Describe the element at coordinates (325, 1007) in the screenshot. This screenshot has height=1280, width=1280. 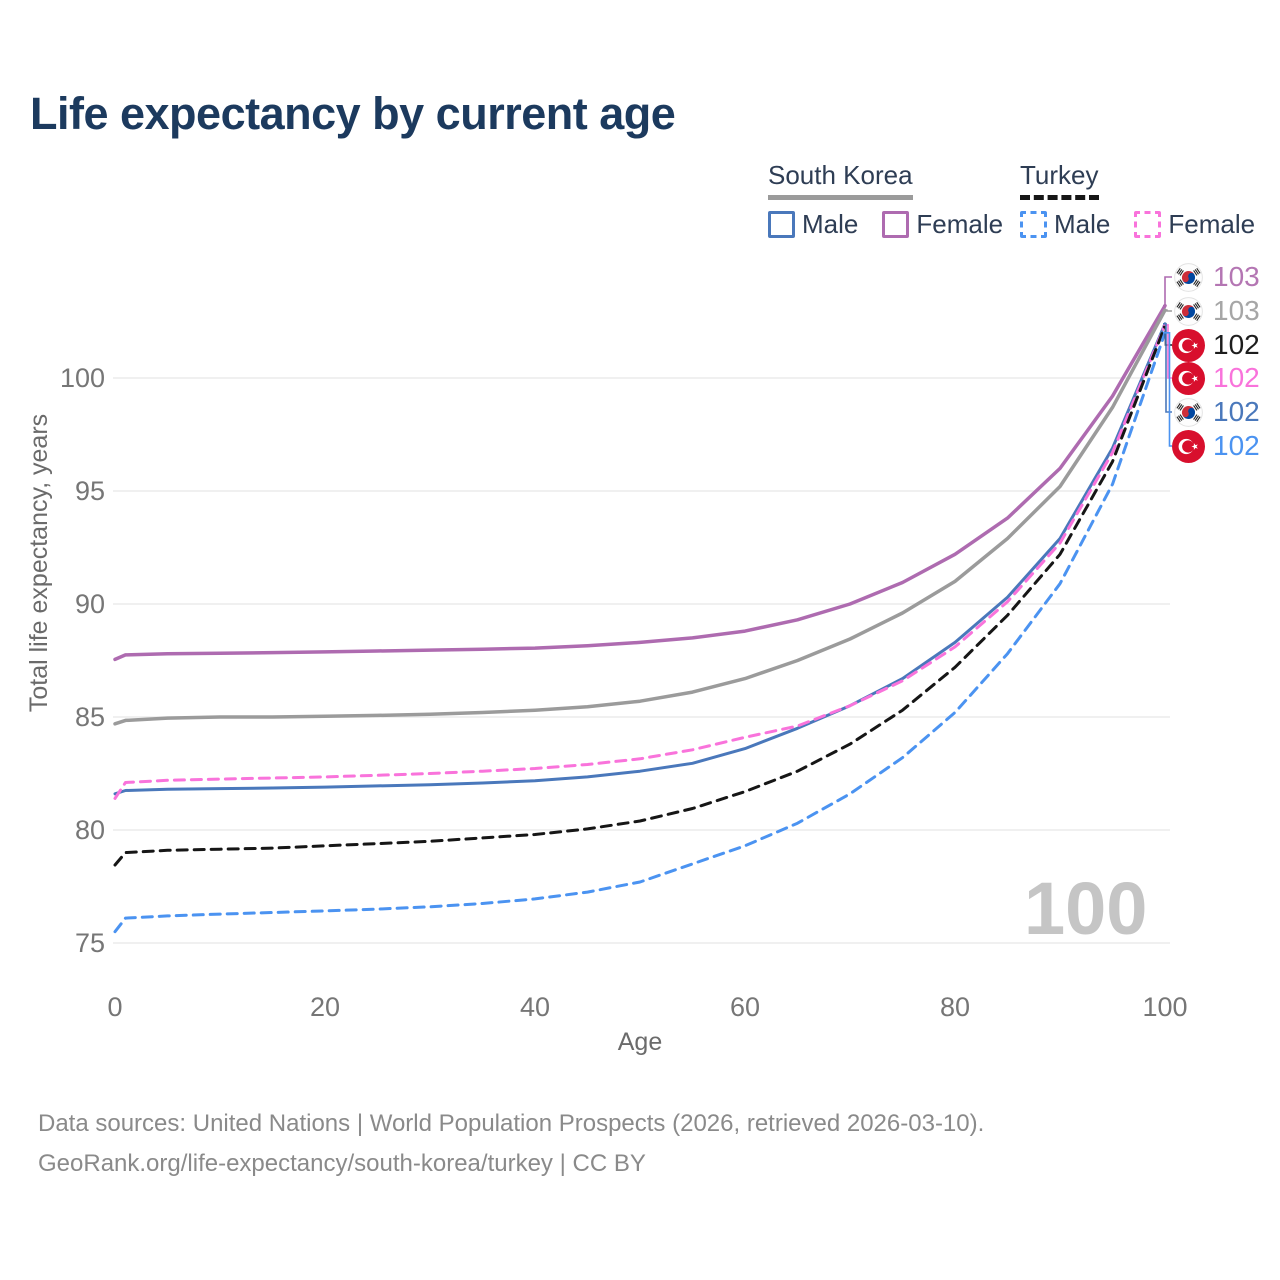
I see `x-tick-label: 20` at that location.